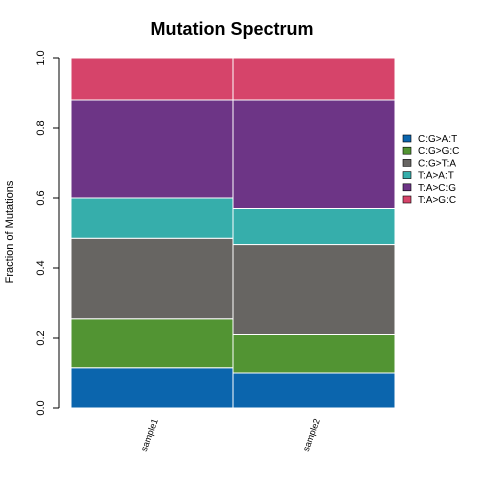 The width and height of the screenshot is (480, 480). I want to click on legend-label: C:G>G:C, so click(438, 151).